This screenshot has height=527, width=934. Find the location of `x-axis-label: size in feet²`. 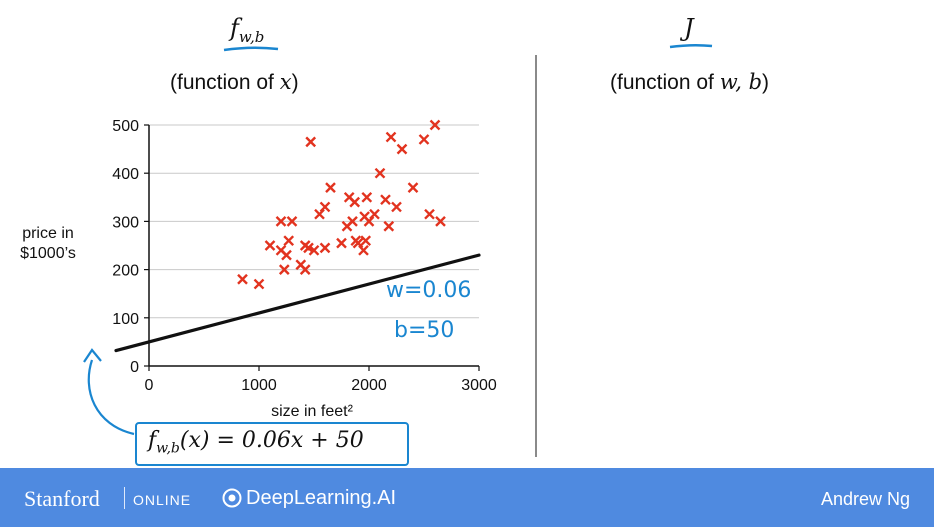

x-axis-label: size in feet² is located at coordinates (312, 411).